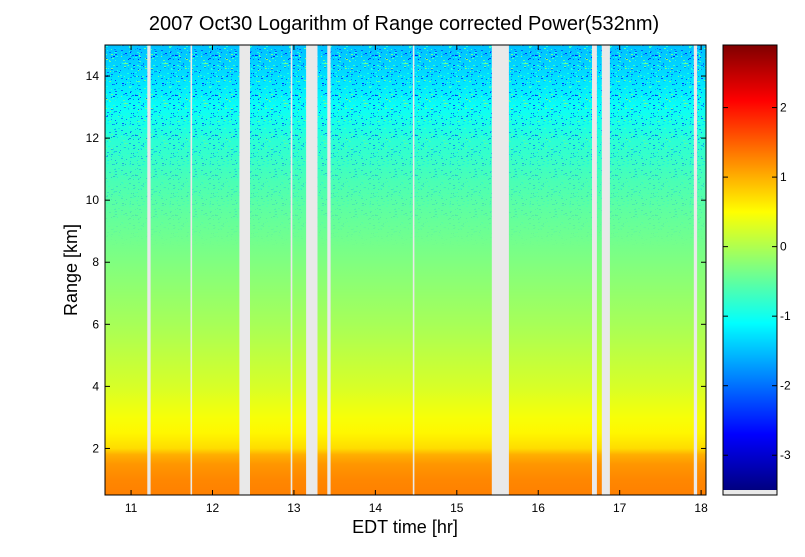 The height and width of the screenshot is (557, 805). I want to click on colorbar-tick-label: -1, so click(785, 316).